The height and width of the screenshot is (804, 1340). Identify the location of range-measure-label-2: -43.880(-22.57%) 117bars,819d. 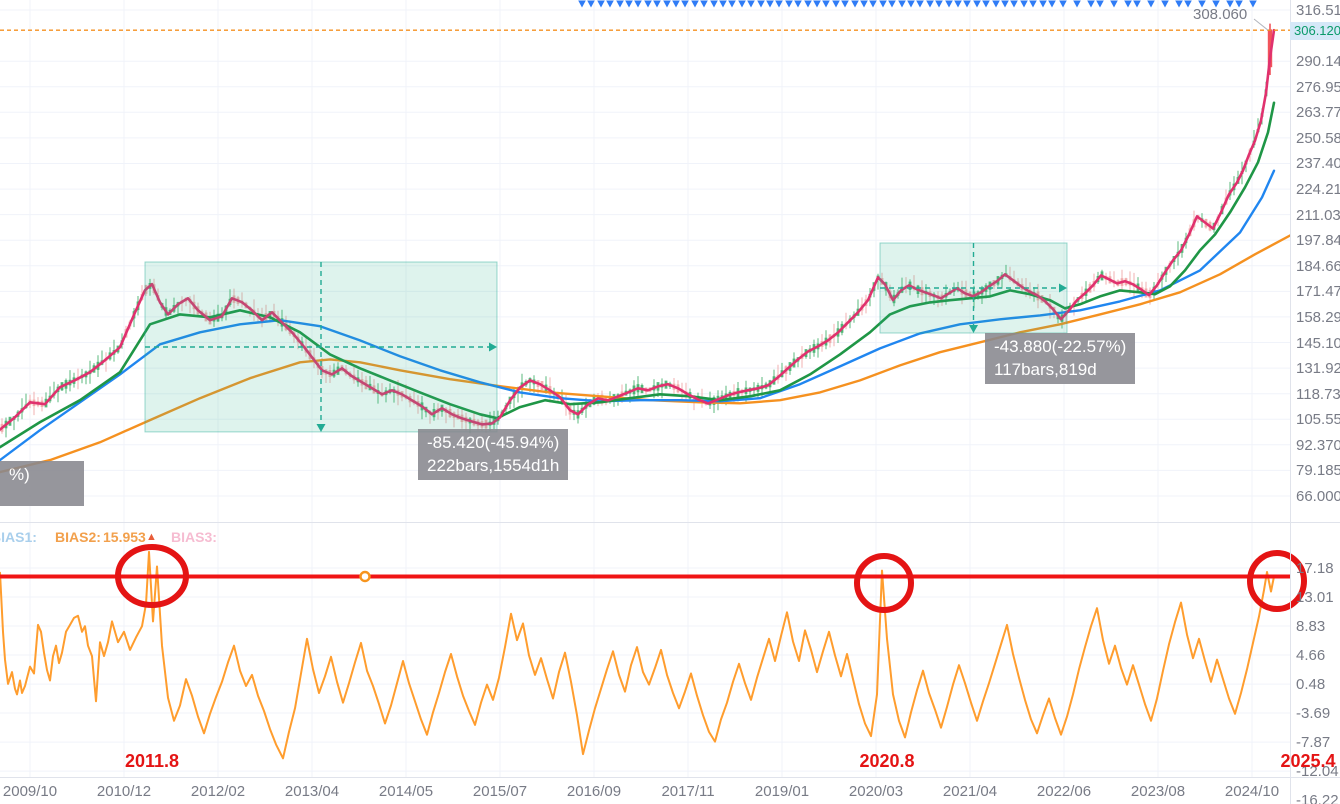
(1060, 358).